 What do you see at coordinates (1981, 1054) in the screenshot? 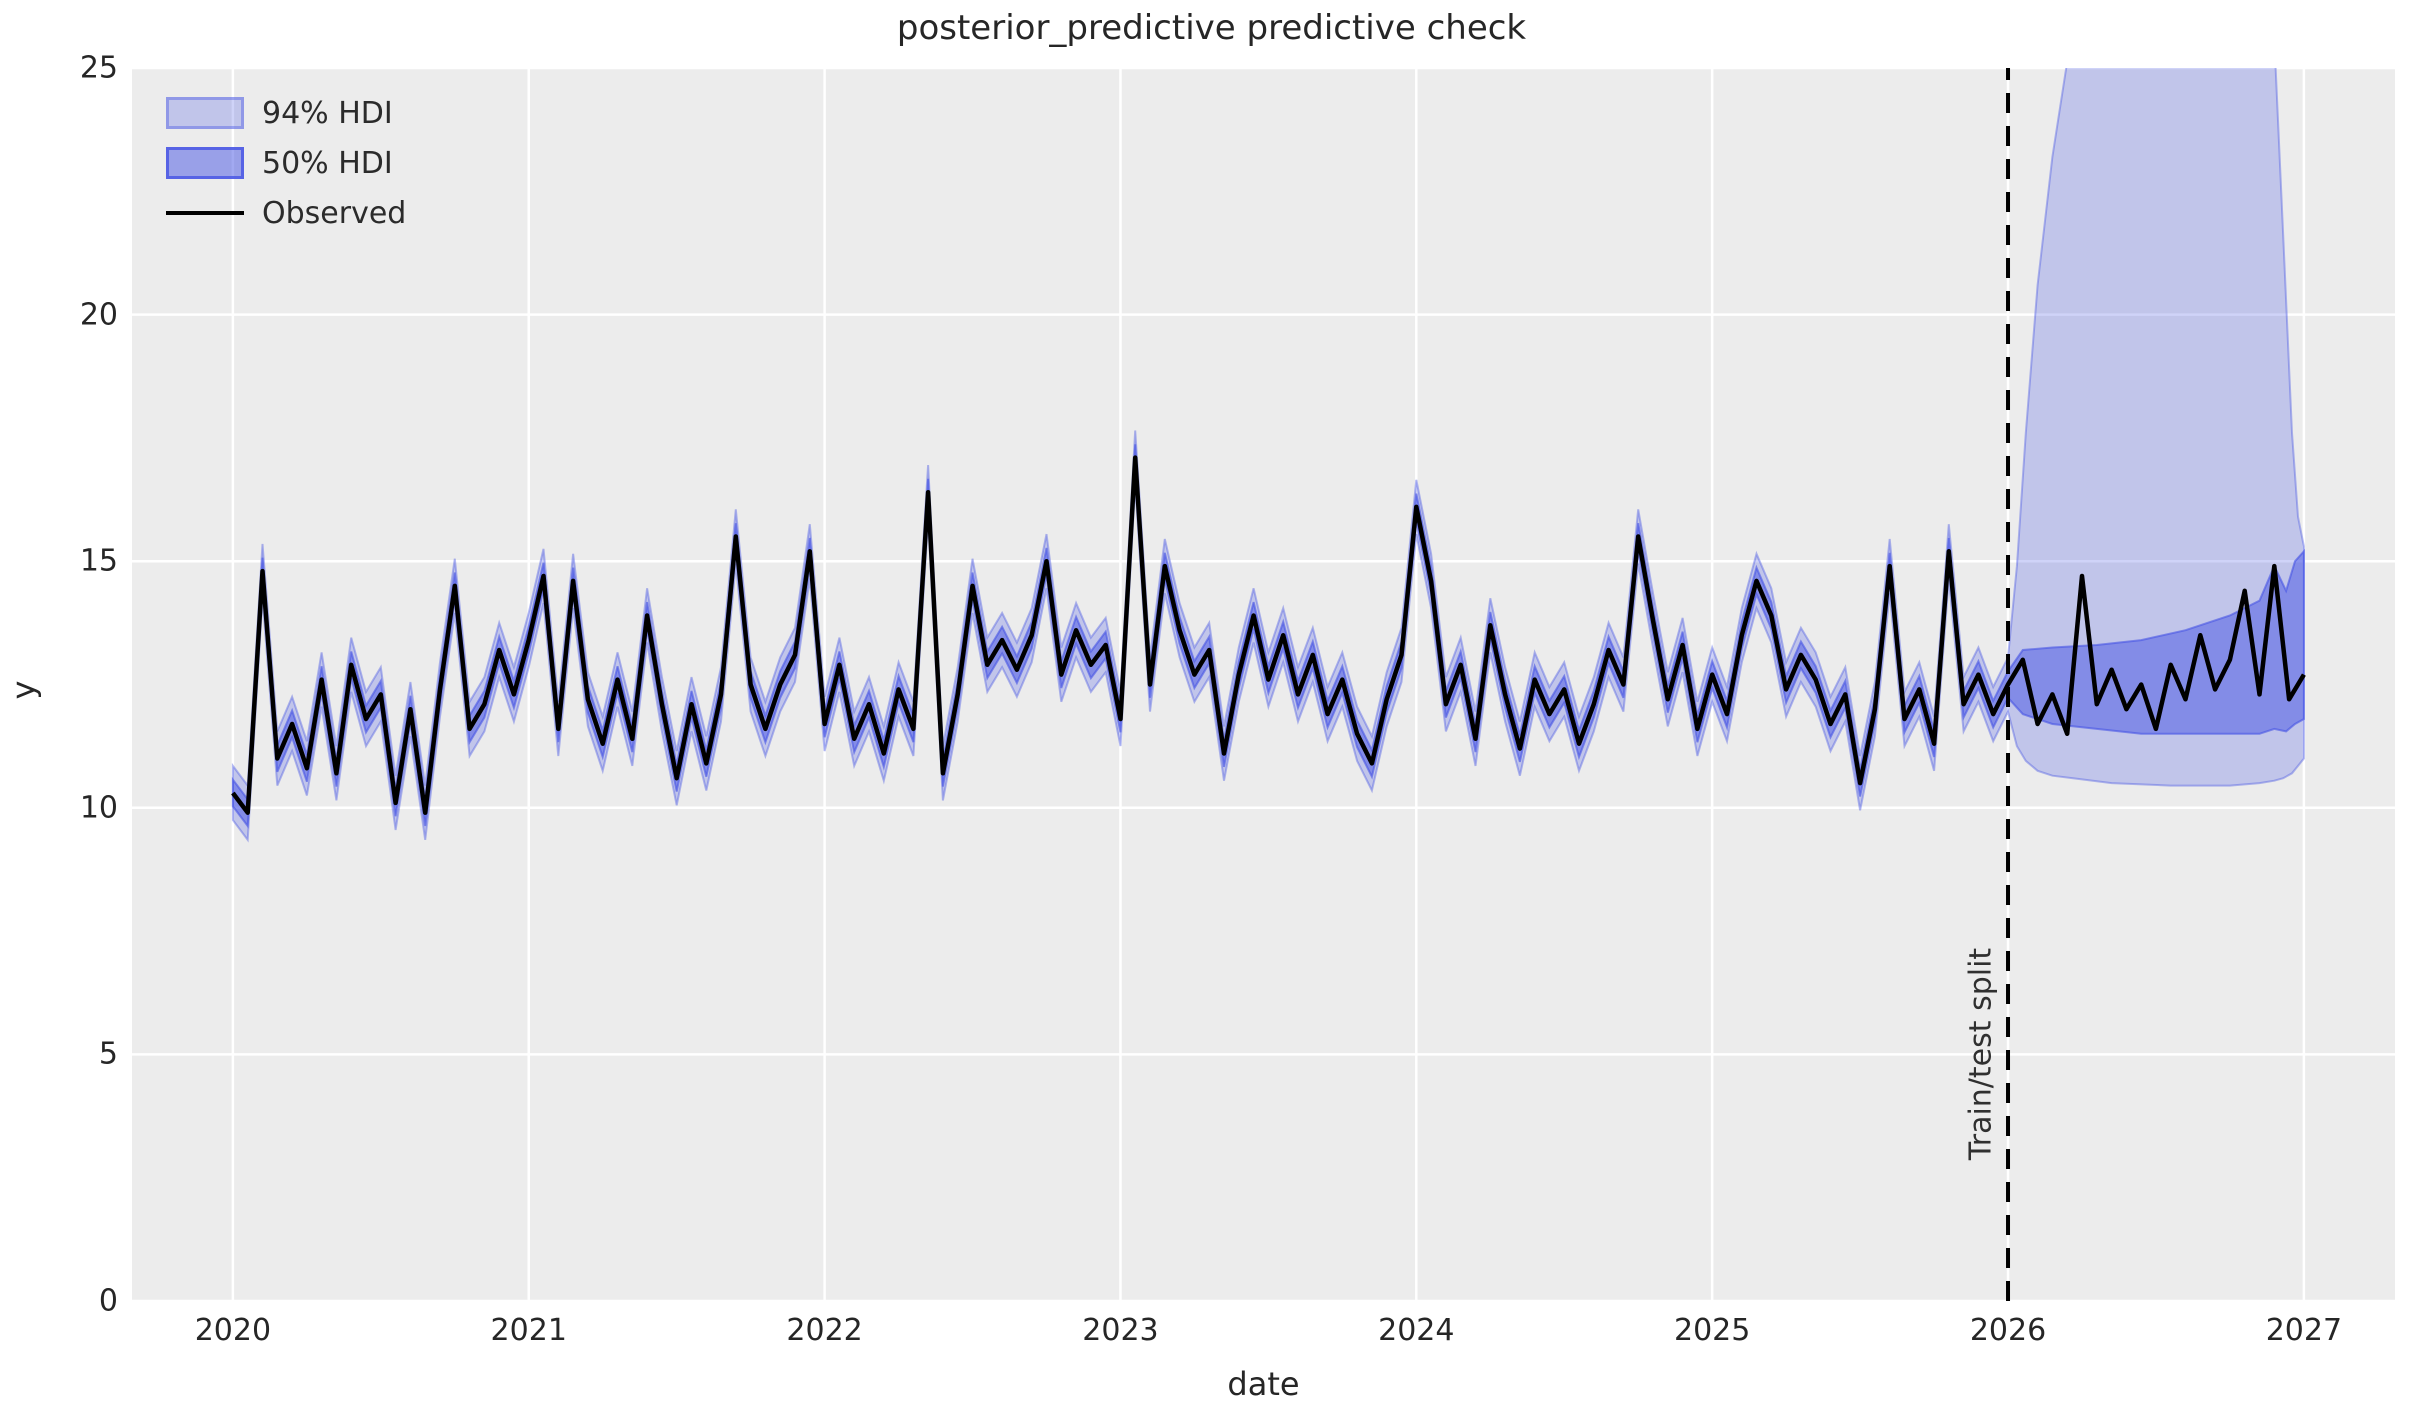
I see `train-test-split-label: Train/test split` at bounding box center [1981, 1054].